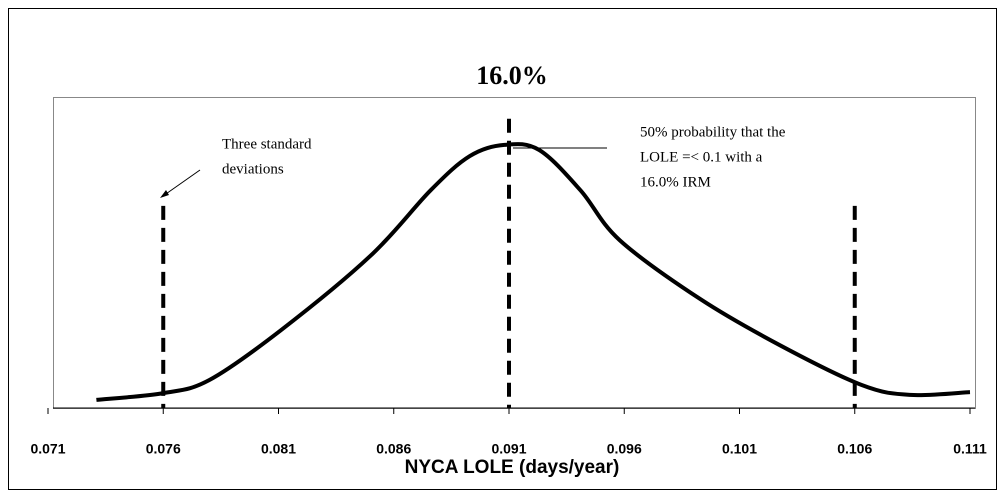  What do you see at coordinates (393, 449) in the screenshot?
I see `x-tick-label: 0.086` at bounding box center [393, 449].